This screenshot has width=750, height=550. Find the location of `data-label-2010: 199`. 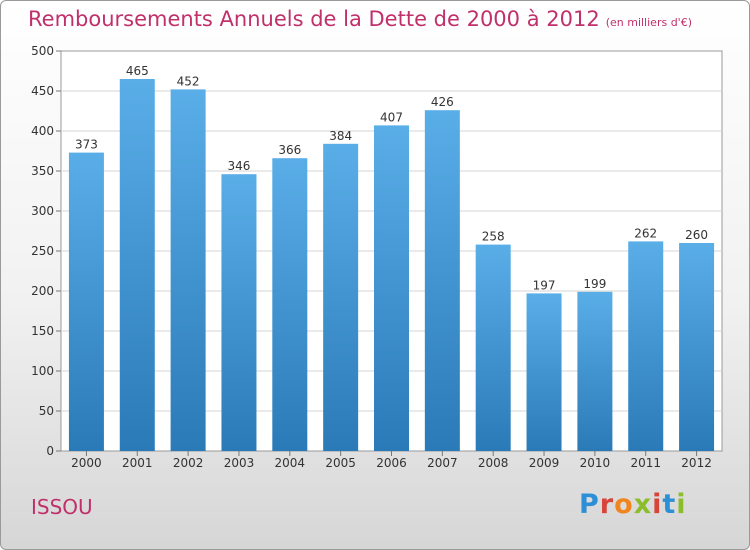

data-label-2010: 199 is located at coordinates (594, 284).